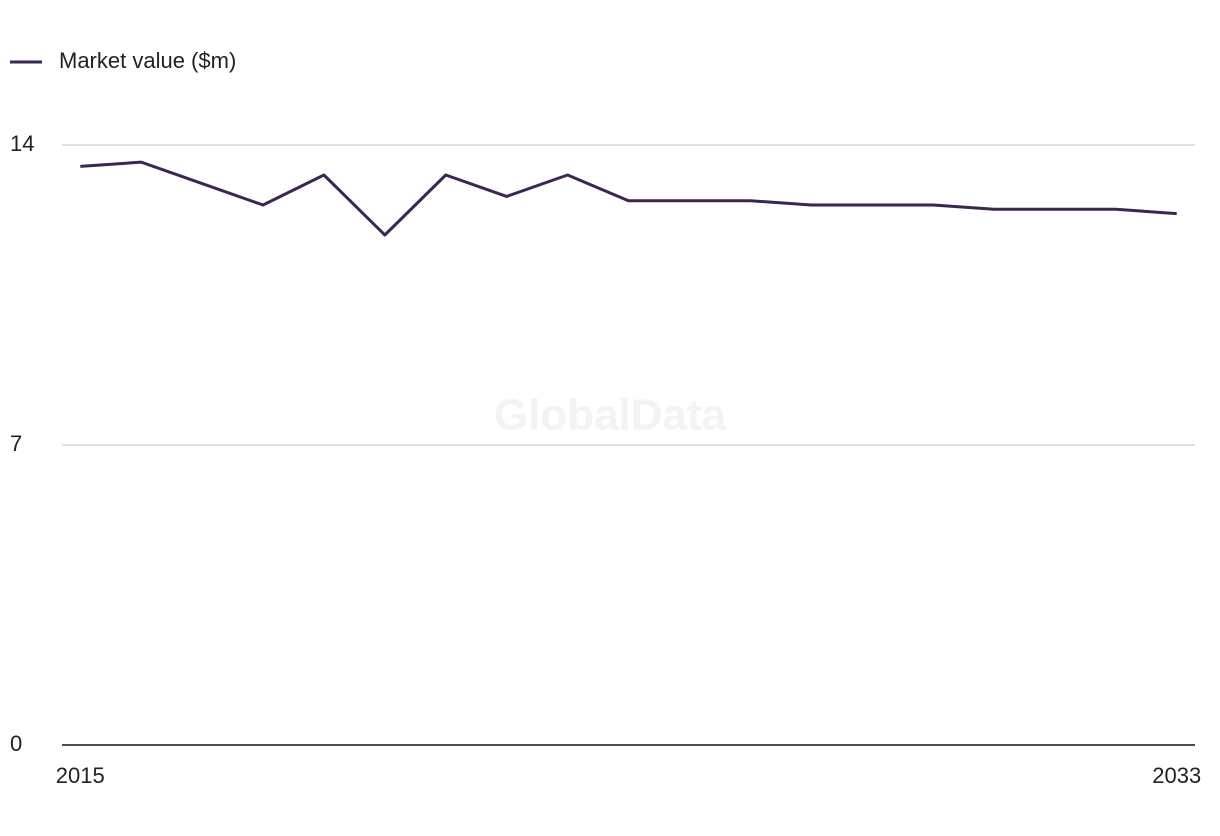  What do you see at coordinates (16, 443) in the screenshot?
I see `y-tick-label: 7` at bounding box center [16, 443].